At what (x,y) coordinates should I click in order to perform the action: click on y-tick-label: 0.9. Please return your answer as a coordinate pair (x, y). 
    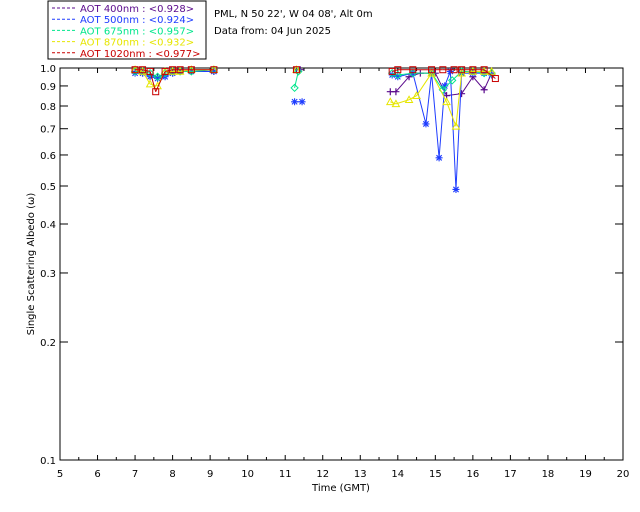
    Looking at the image, I should click on (48, 87).